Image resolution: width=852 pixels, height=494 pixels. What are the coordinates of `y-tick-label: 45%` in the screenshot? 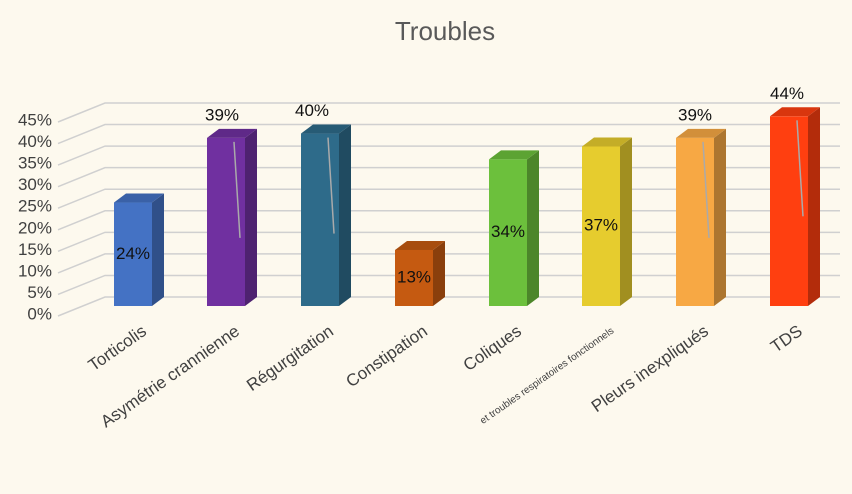 It's located at (35, 119).